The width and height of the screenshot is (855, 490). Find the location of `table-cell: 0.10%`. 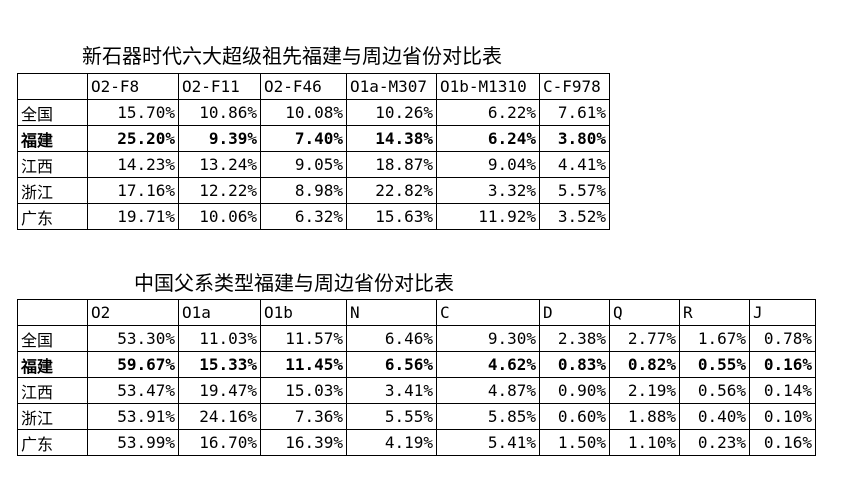

table-cell: 0.10% is located at coordinates (782, 416).